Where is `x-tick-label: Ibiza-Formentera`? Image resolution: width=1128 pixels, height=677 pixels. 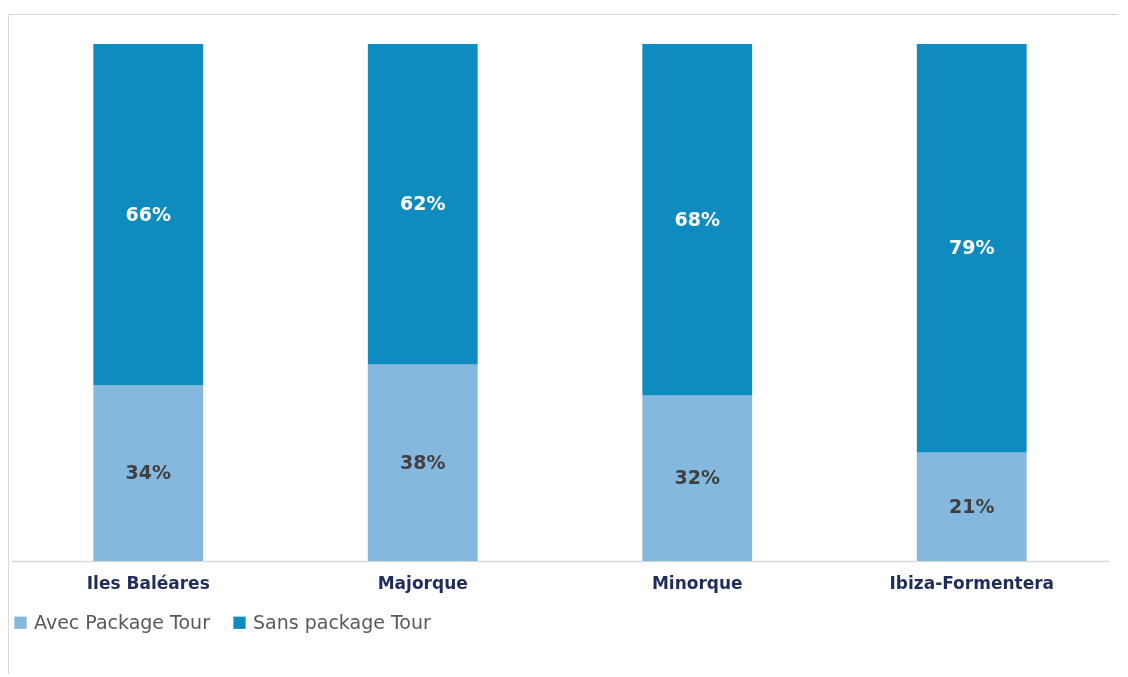
x-tick-label: Ibiza-Formentera is located at coordinates (972, 582).